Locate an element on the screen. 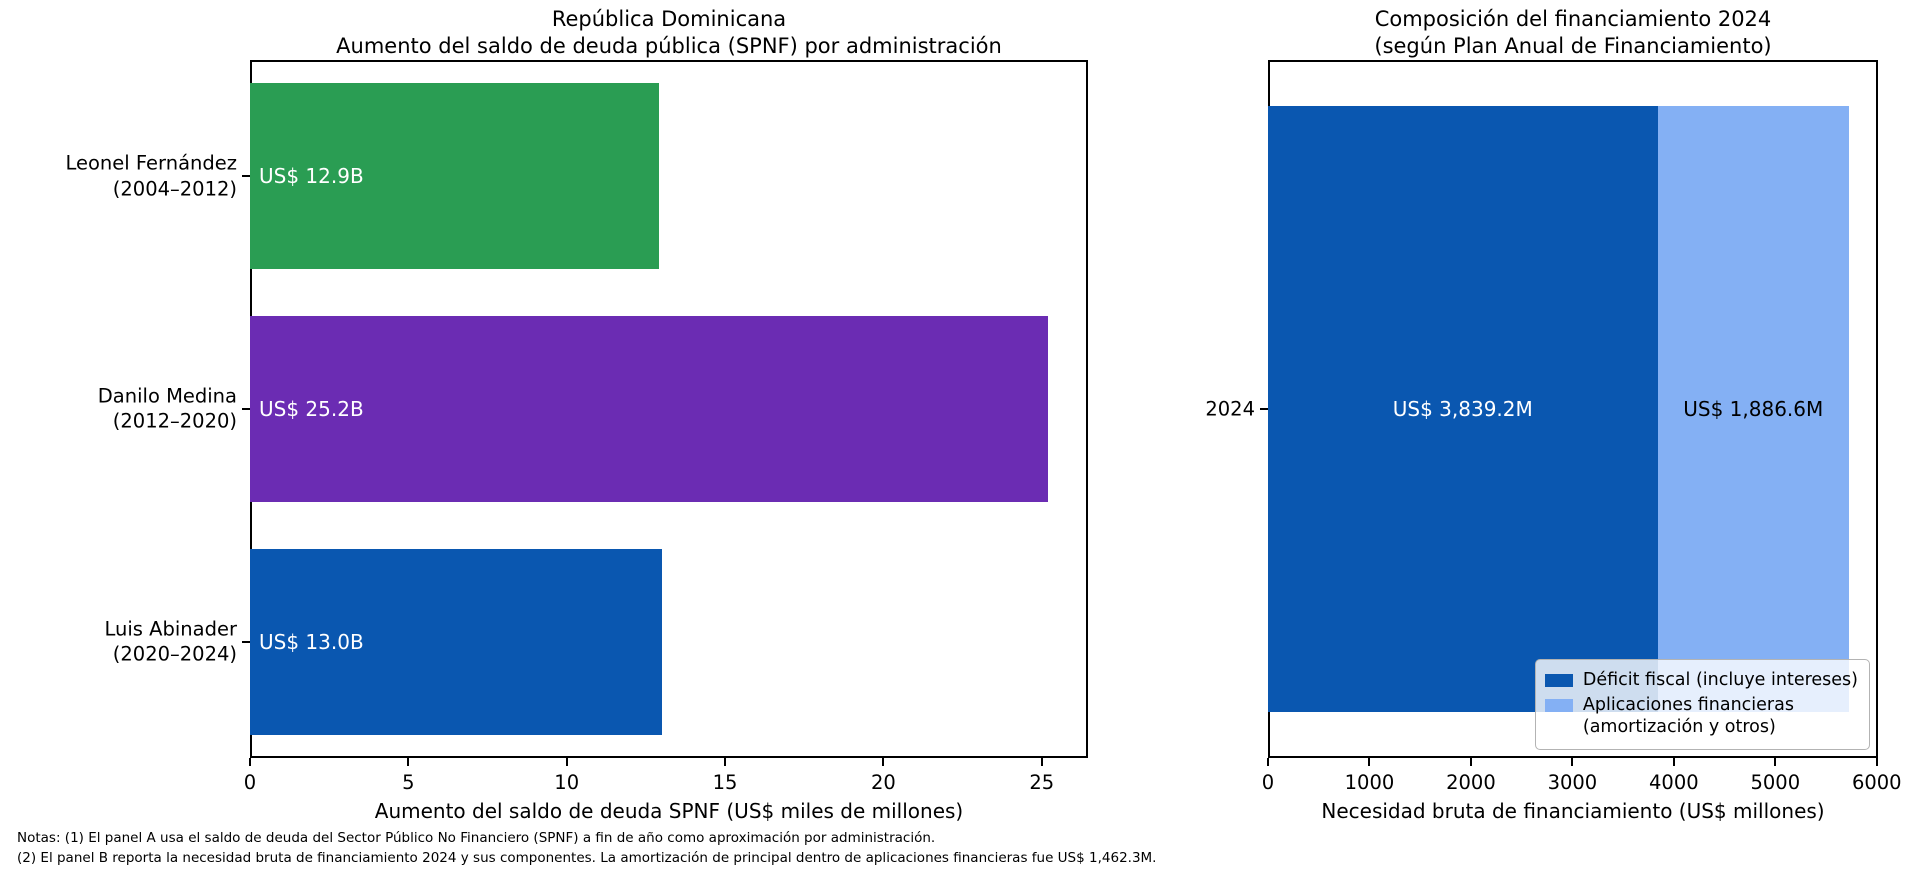 This screenshot has height=875, width=1924. y-tick-label: Danilo Medina (2012–2020) is located at coordinates (167, 409).